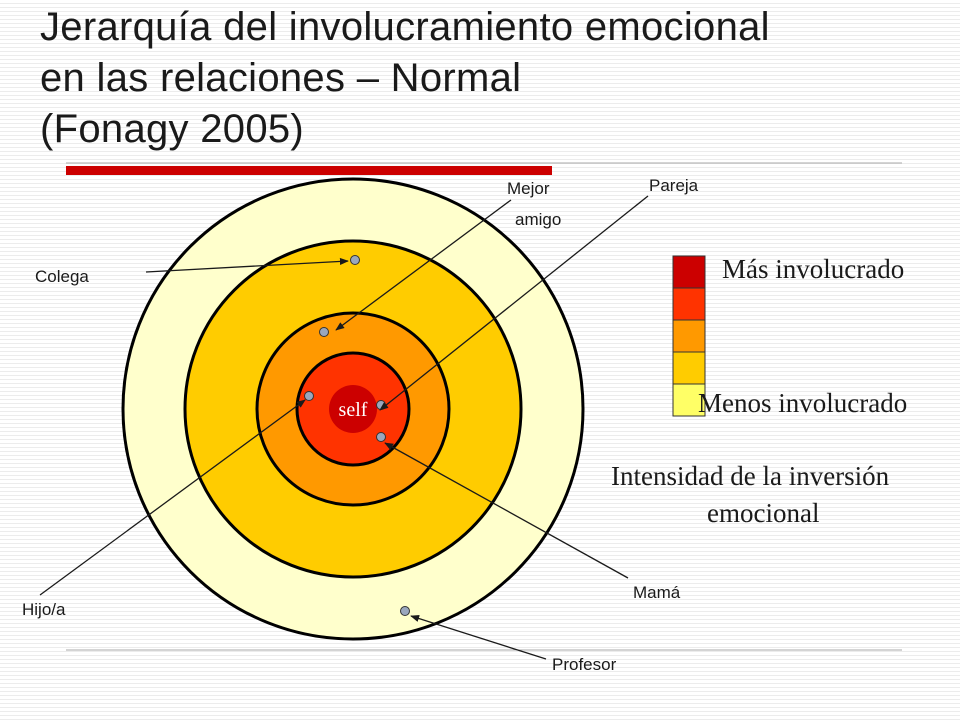  I want to click on legend-less-label: Menos involucrado, so click(802, 403).